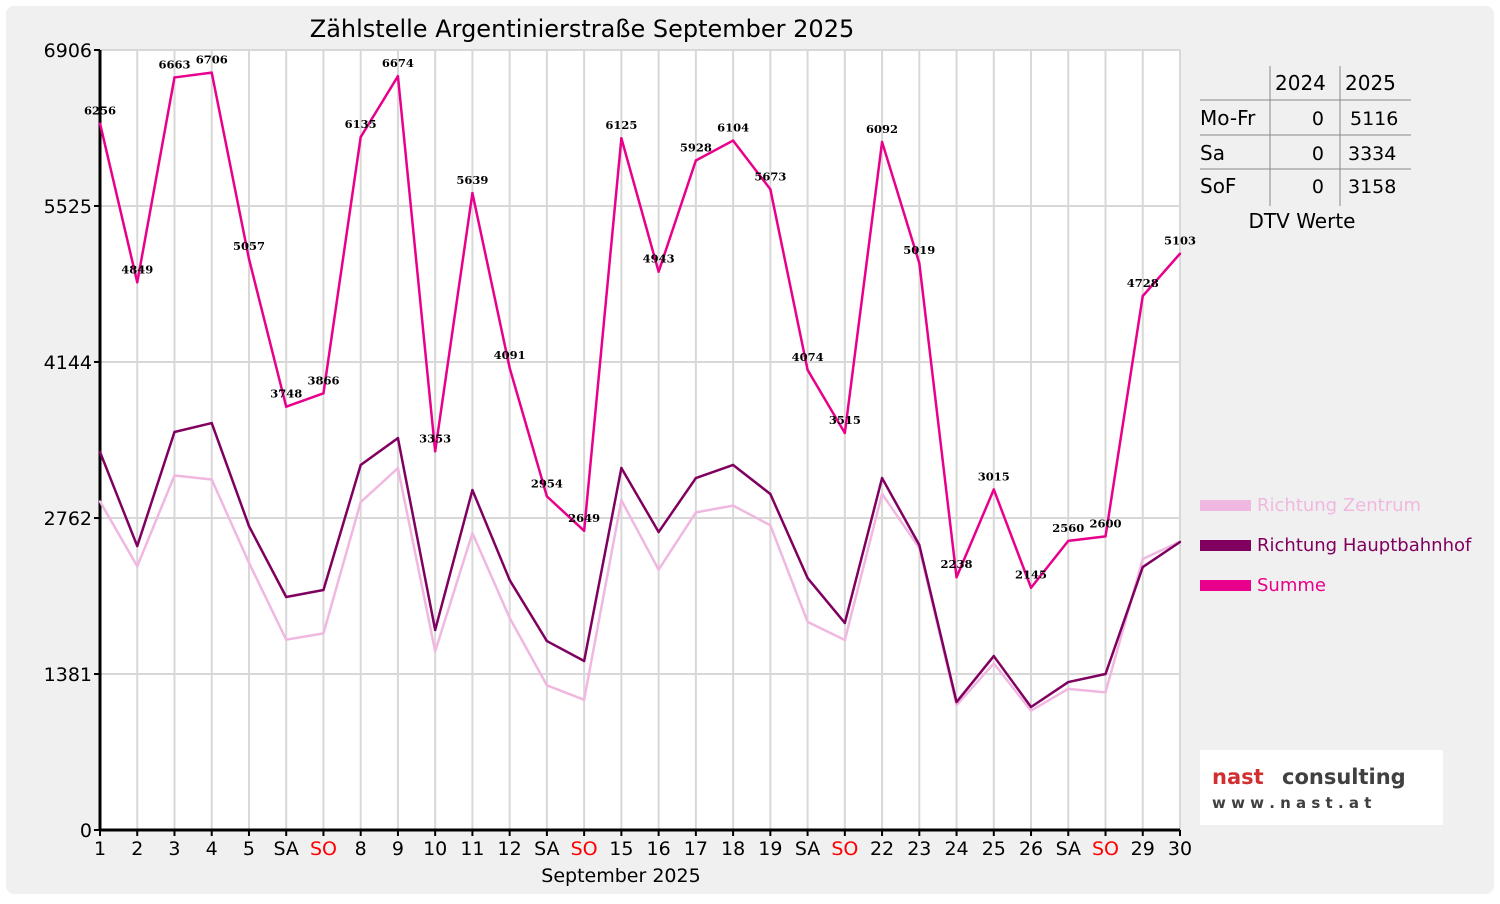 This screenshot has height=904, width=1500. Describe the element at coordinates (1031, 575) in the screenshot. I see `data-label: 2145` at that location.